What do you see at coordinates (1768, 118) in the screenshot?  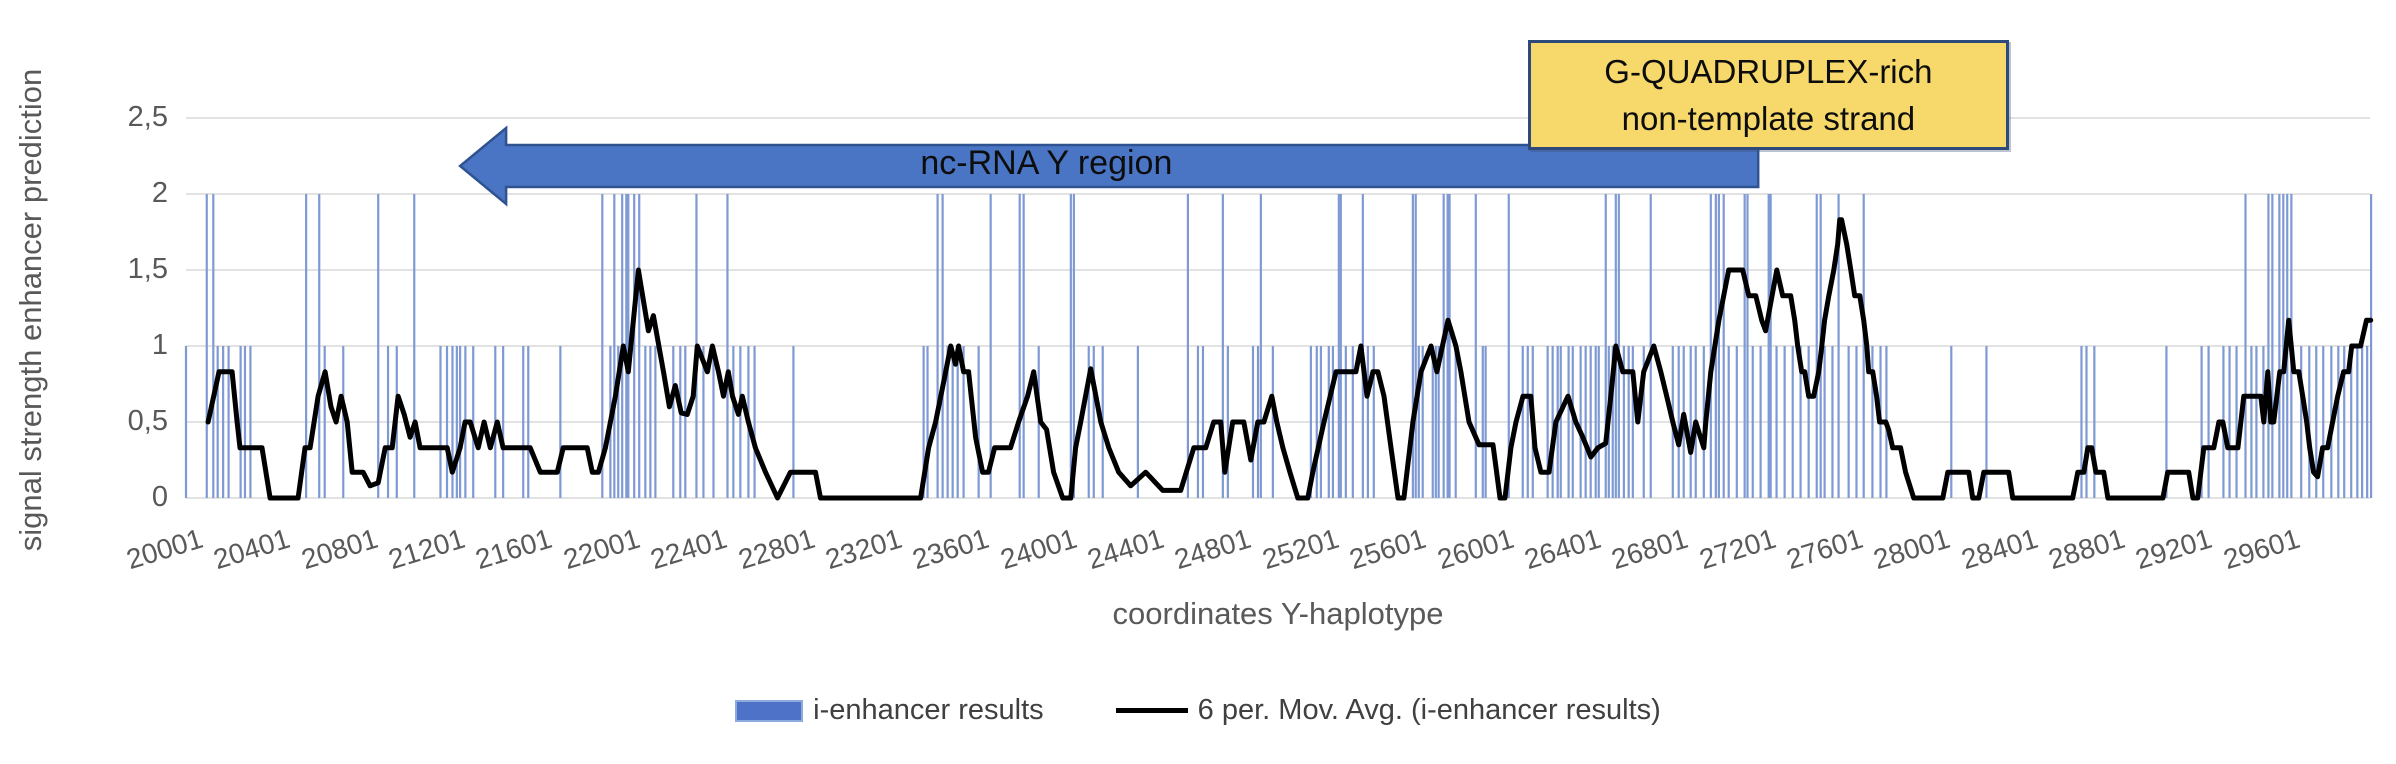 I see `callout-line-2: non-template strand` at bounding box center [1768, 118].